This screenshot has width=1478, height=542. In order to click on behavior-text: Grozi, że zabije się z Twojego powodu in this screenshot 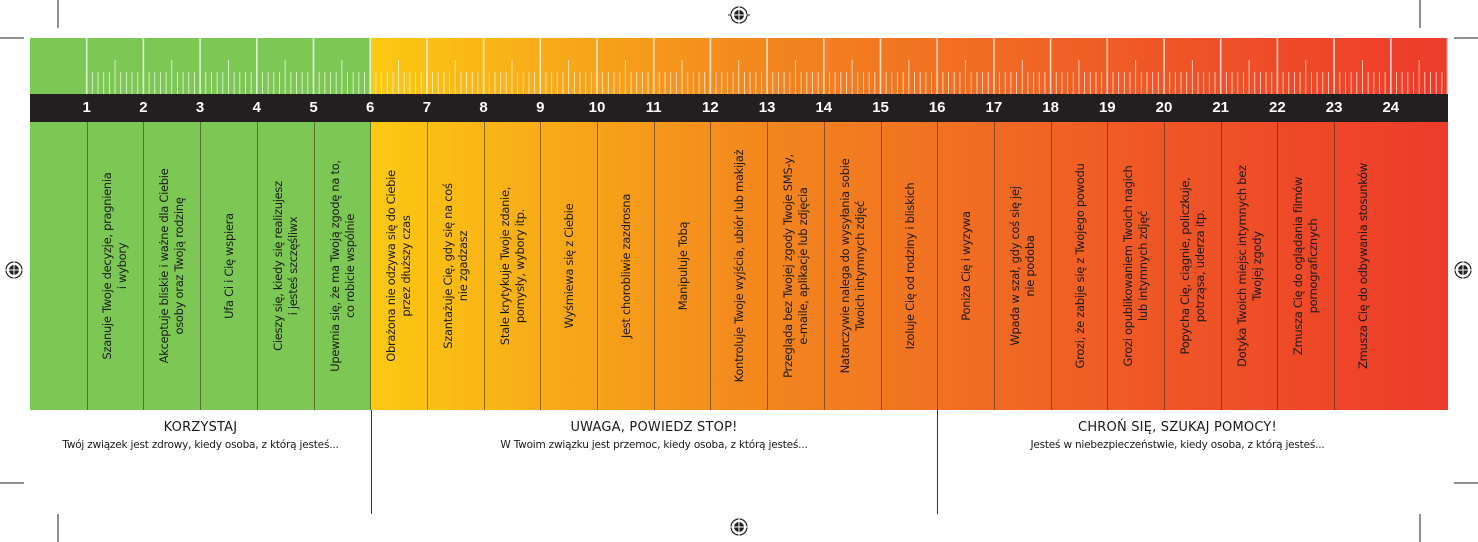, I will do `click(1079, 266)`.